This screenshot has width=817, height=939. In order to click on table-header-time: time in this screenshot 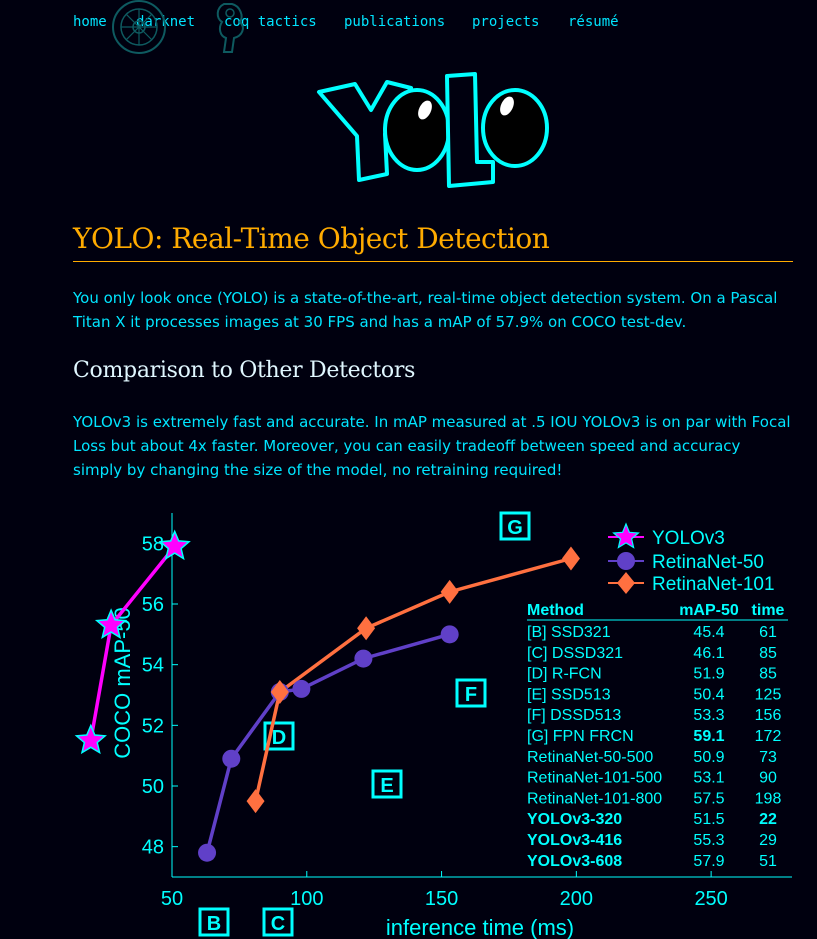, I will do `click(768, 610)`.